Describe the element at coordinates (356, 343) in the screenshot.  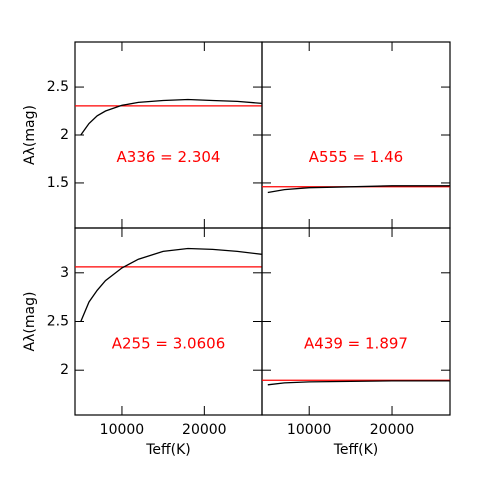
I see `annotation: A439 = 1.897` at that location.